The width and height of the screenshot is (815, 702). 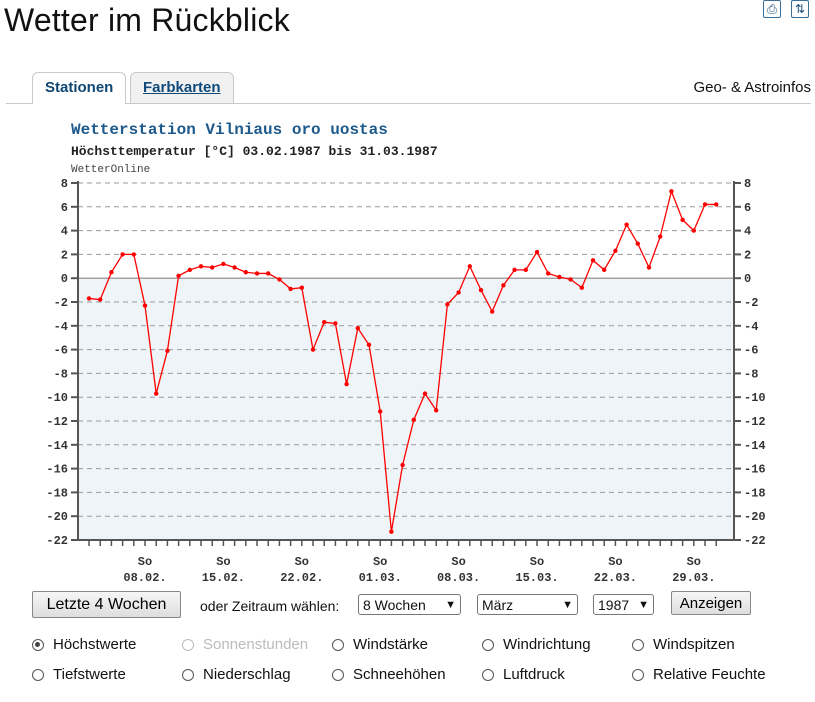 What do you see at coordinates (301, 578) in the screenshot?
I see `x-tick-date: 22.02.` at bounding box center [301, 578].